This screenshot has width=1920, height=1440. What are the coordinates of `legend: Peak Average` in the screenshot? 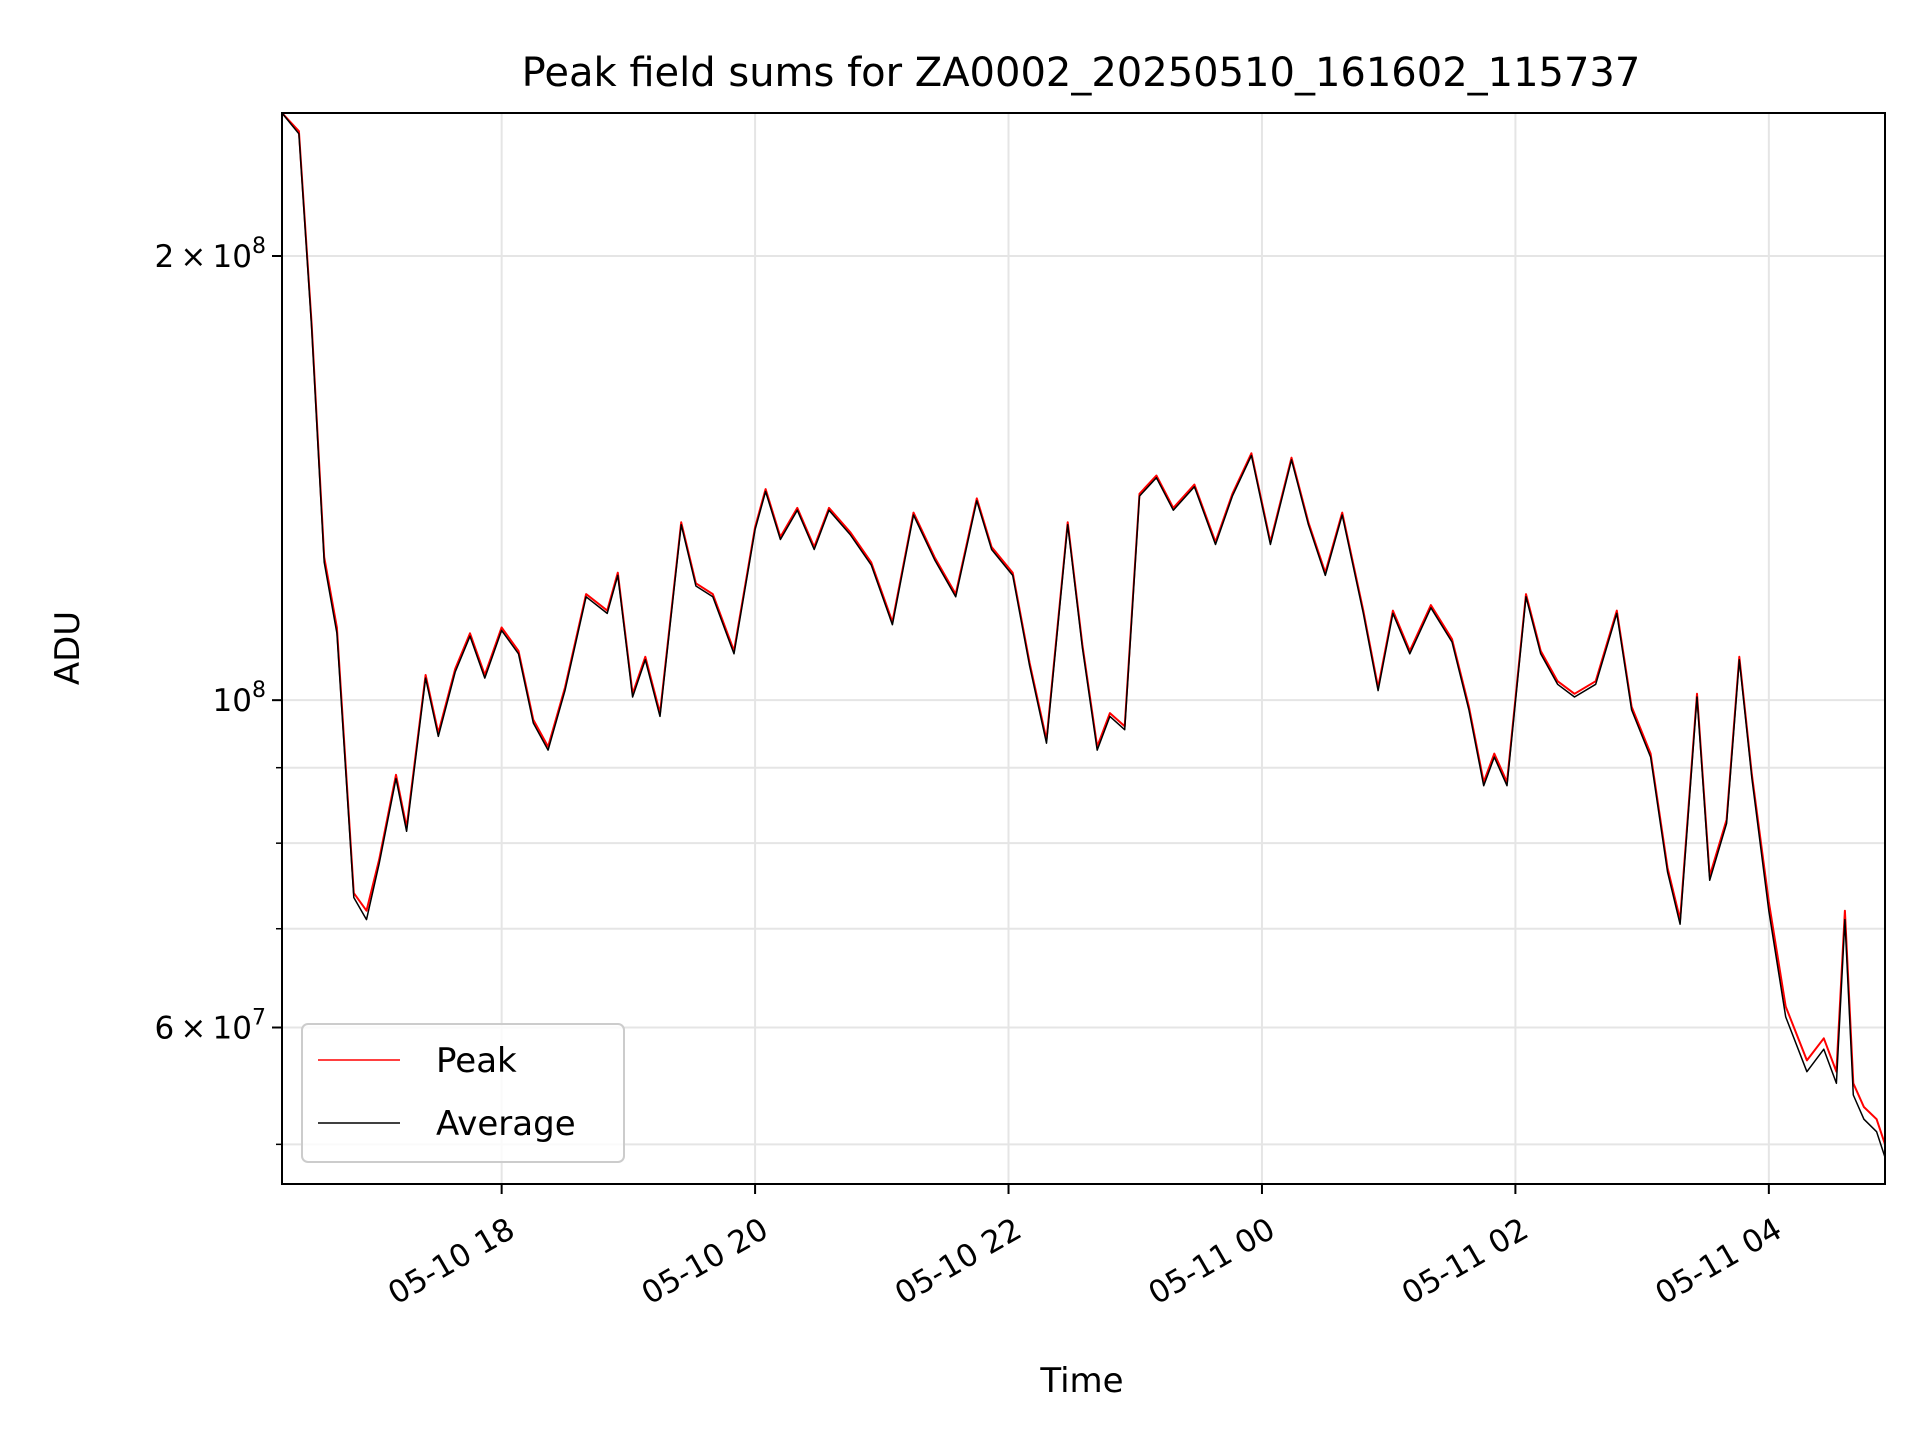 It's located at (463, 1093).